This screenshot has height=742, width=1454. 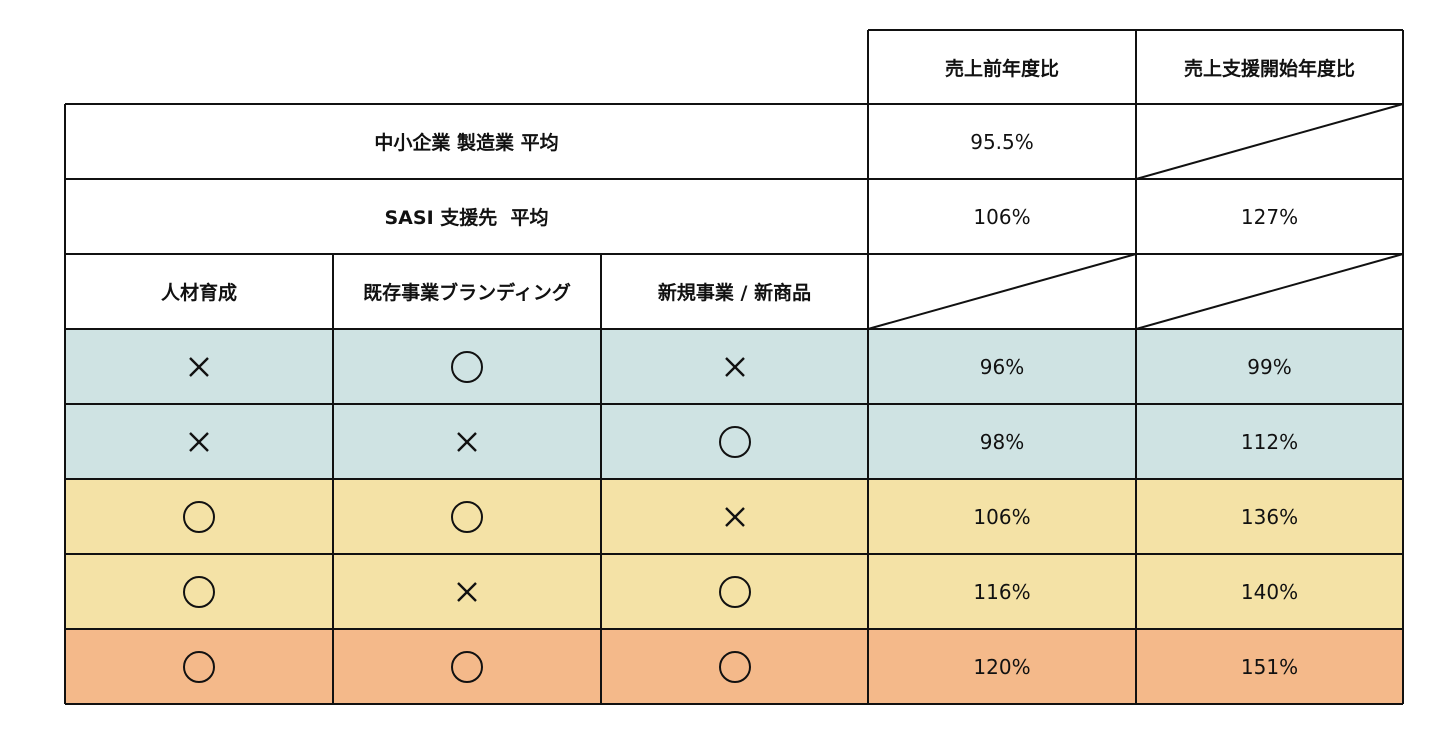 What do you see at coordinates (1002, 216) in the screenshot?
I see `summary-yoy-sasi: 106%` at bounding box center [1002, 216].